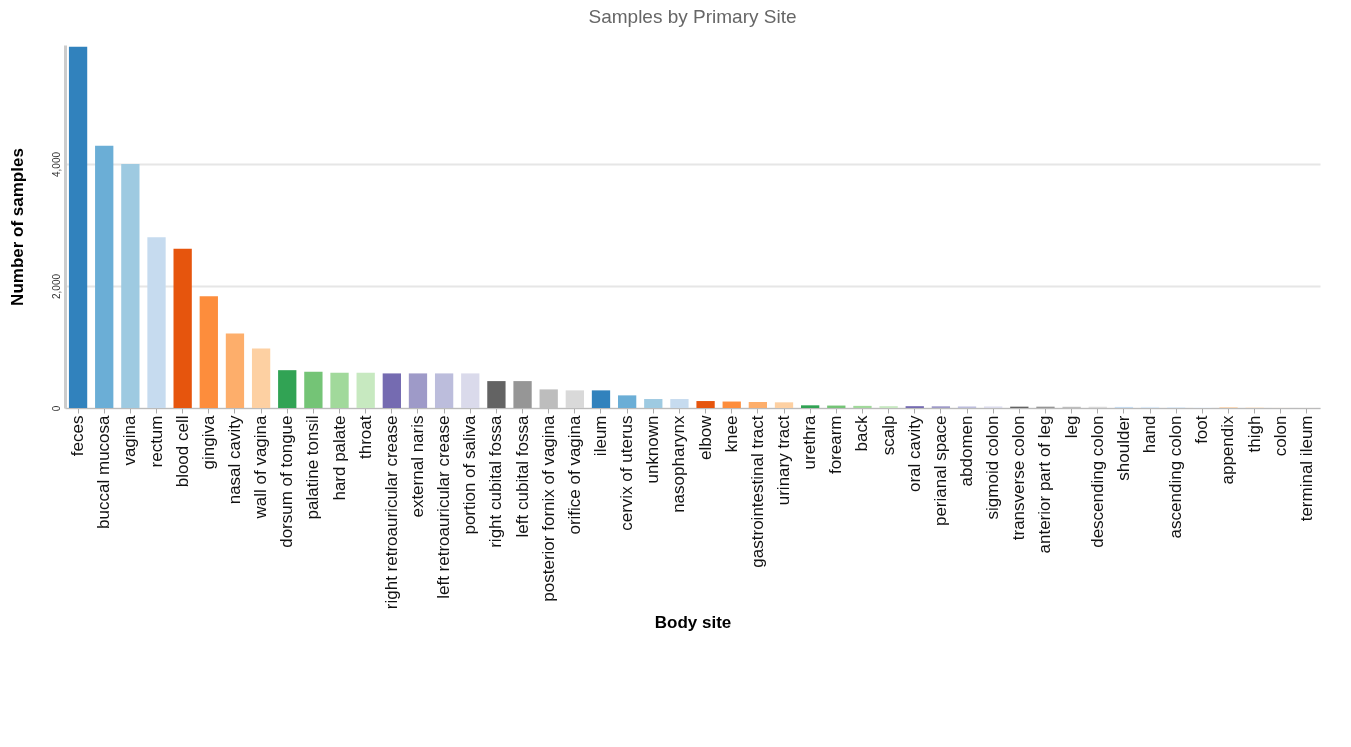 This screenshot has width=1351, height=747. What do you see at coordinates (208, 442) in the screenshot?
I see `x-tick-label: gingiva` at bounding box center [208, 442].